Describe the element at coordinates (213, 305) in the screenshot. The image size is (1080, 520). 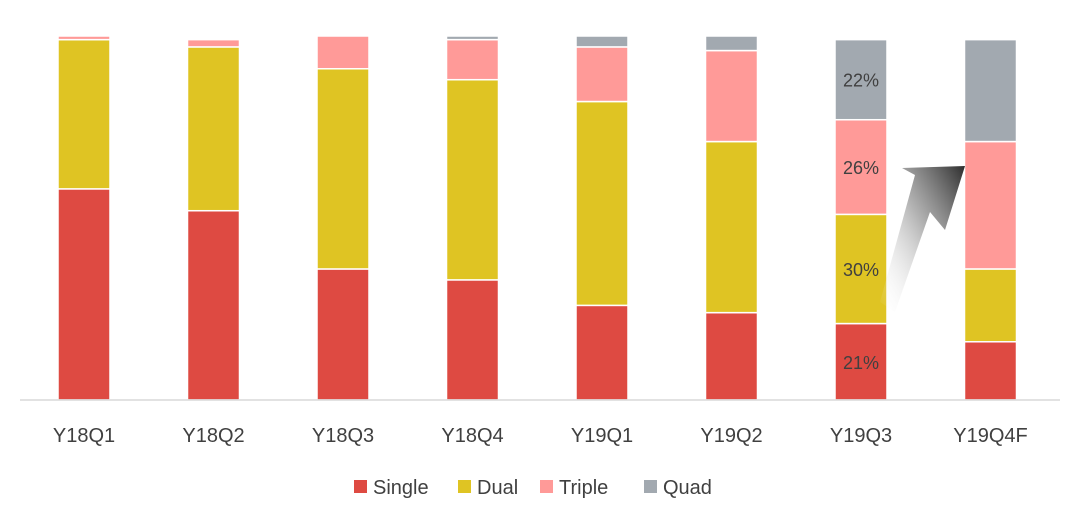
I see `bar-y18q2-single` at that location.